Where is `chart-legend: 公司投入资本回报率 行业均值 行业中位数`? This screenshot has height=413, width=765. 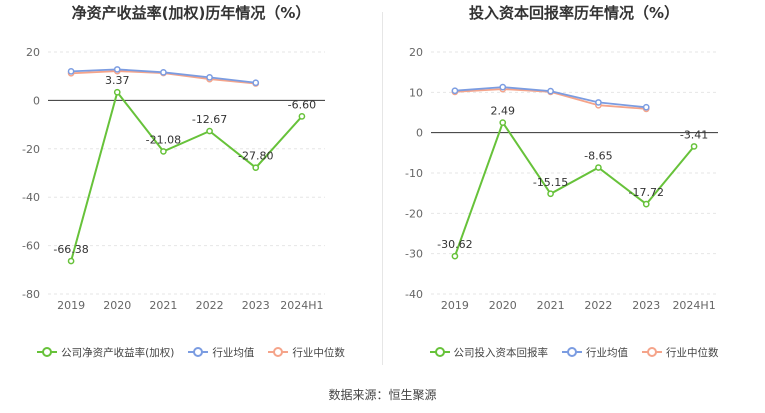
chart-legend: 公司投入资本回报率 行业均值 行业中位数 is located at coordinates (574, 352).